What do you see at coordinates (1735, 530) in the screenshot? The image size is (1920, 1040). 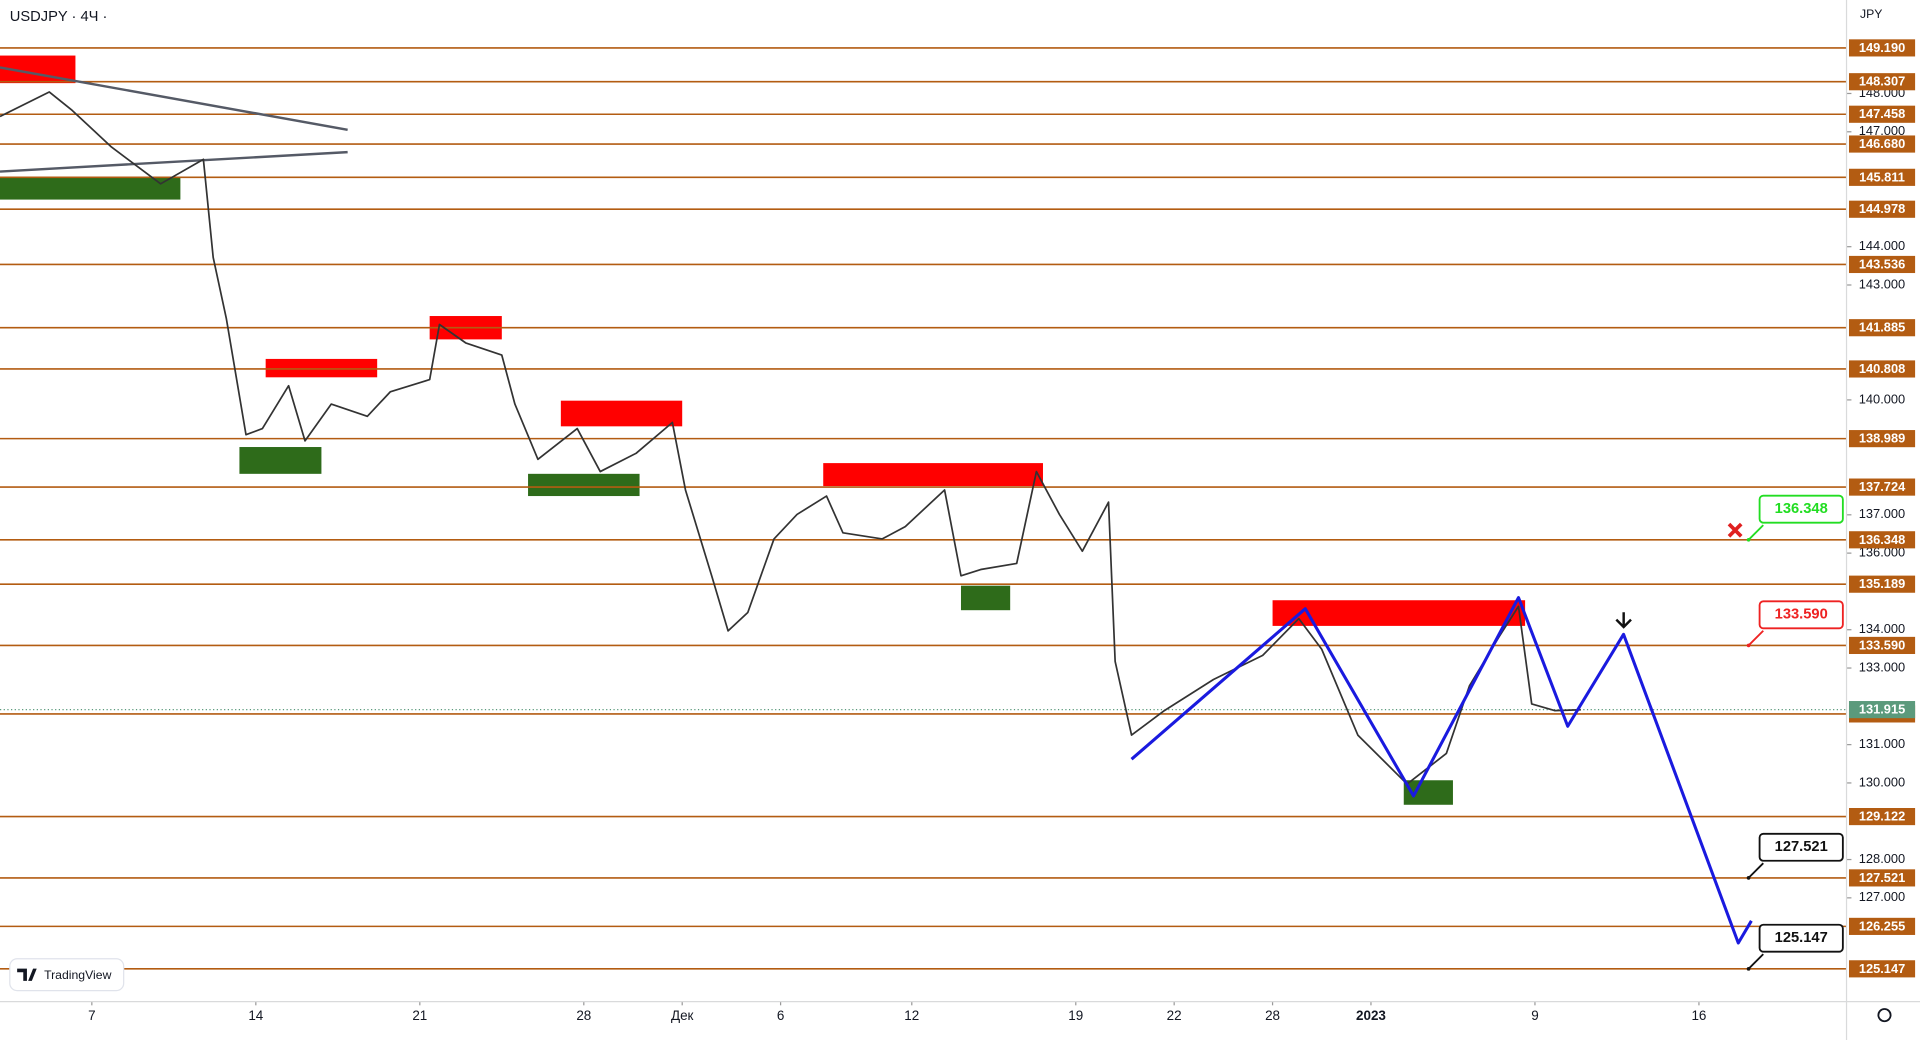 I see `cross-marker` at bounding box center [1735, 530].